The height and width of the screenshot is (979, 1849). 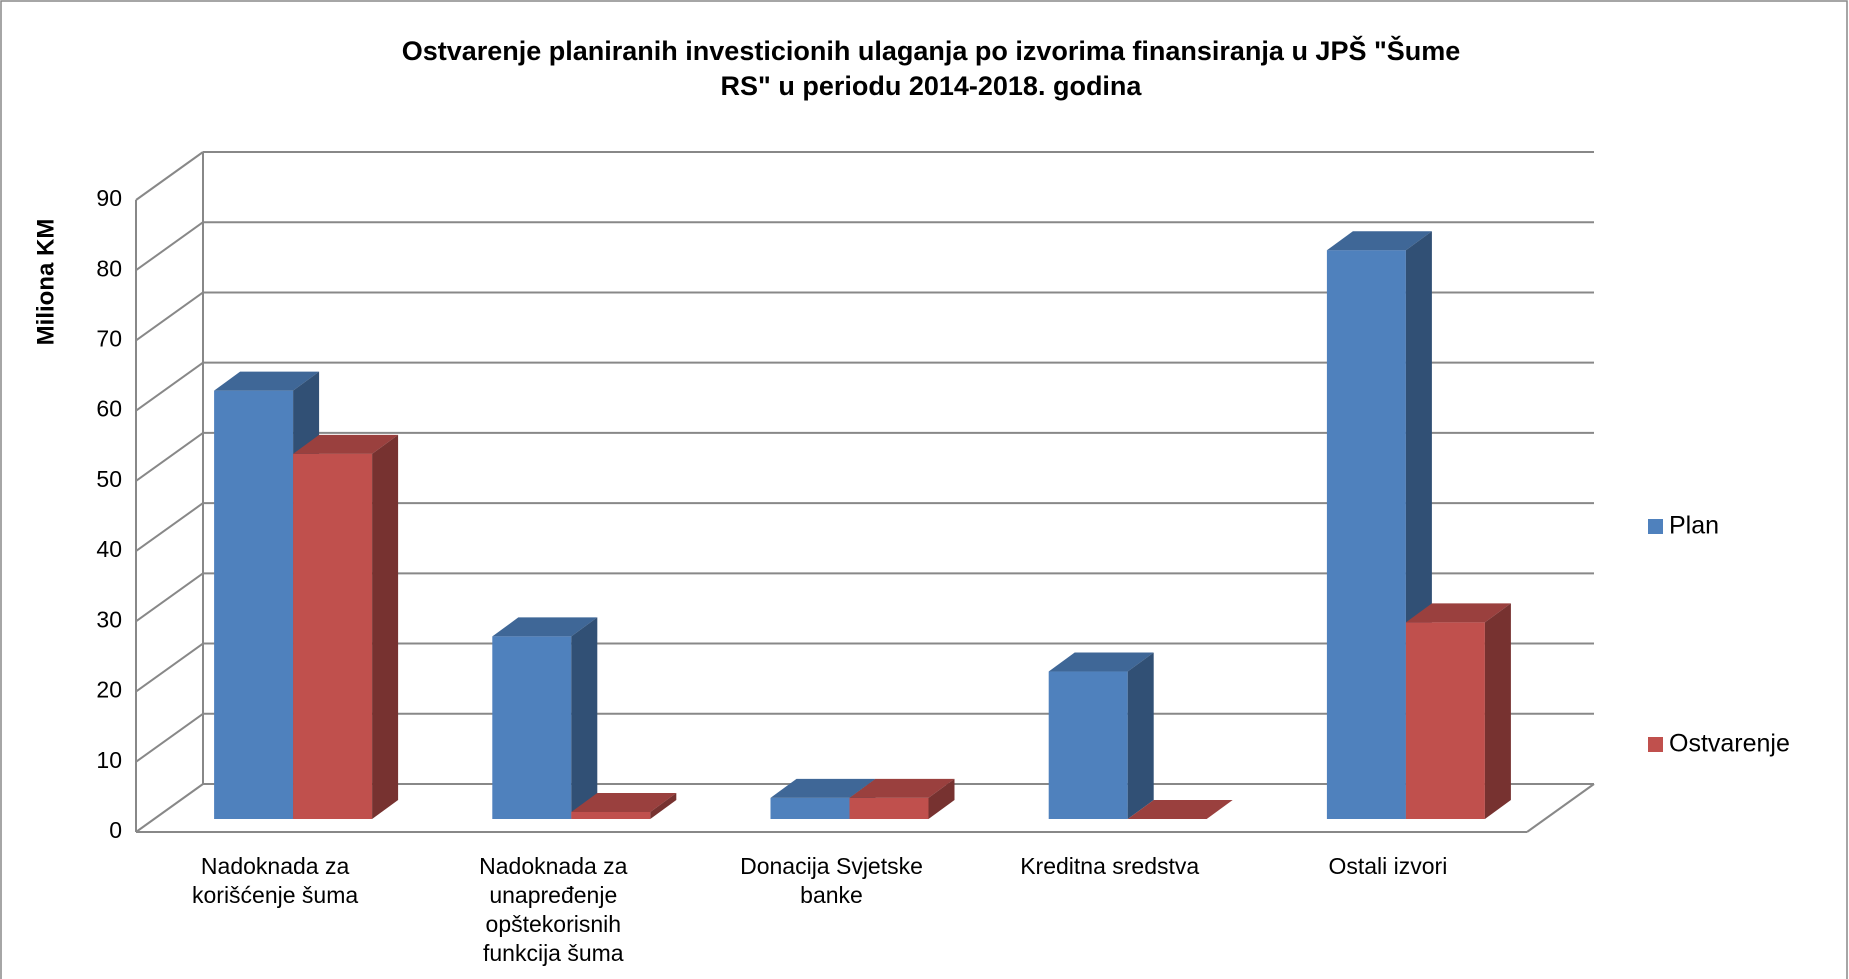 I want to click on y-tick-label: 90, so click(x=109, y=198).